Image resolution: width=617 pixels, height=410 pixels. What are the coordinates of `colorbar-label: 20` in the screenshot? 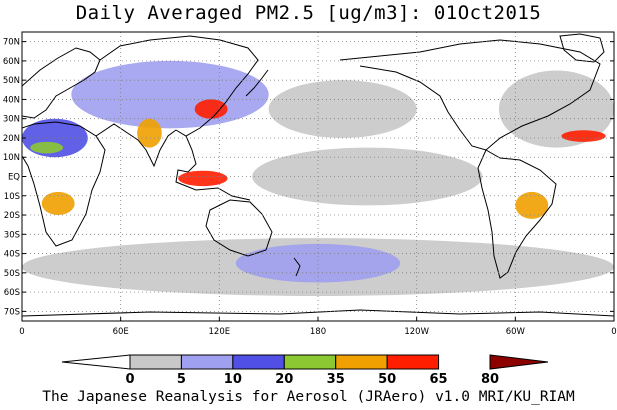 It's located at (284, 379).